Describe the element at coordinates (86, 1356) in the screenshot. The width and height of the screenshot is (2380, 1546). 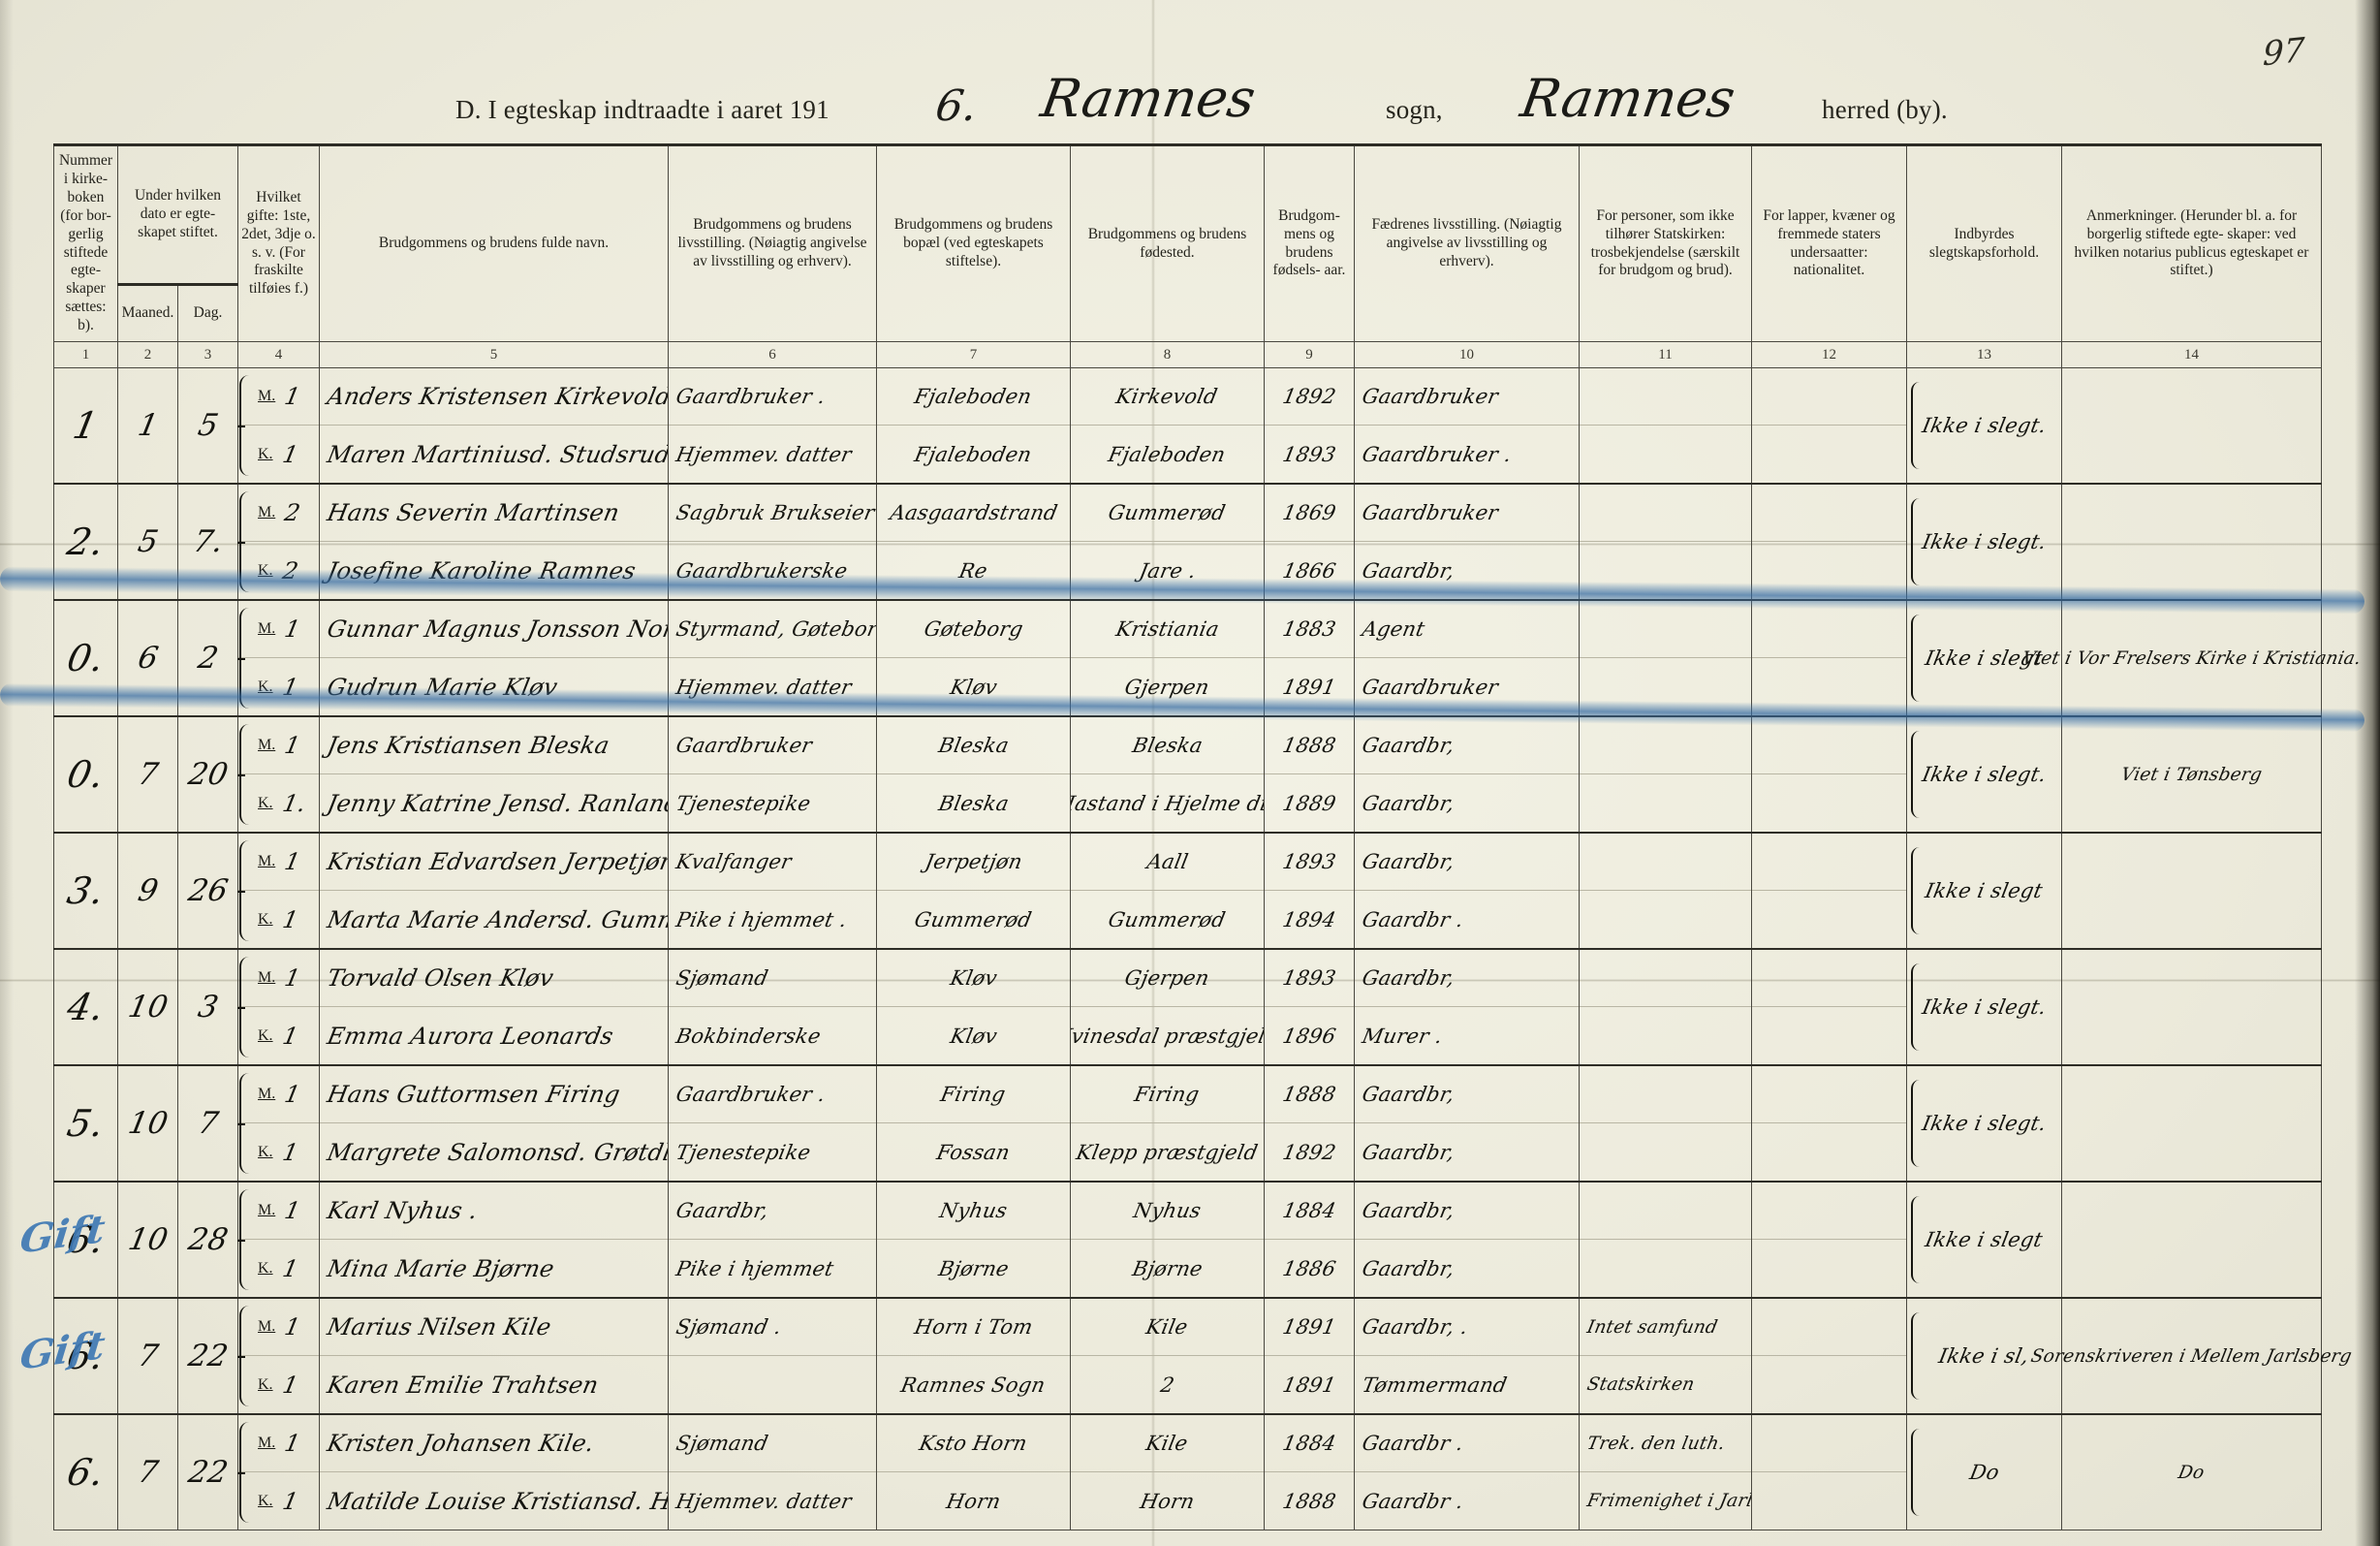
I see `cell-number-8: 6.` at that location.